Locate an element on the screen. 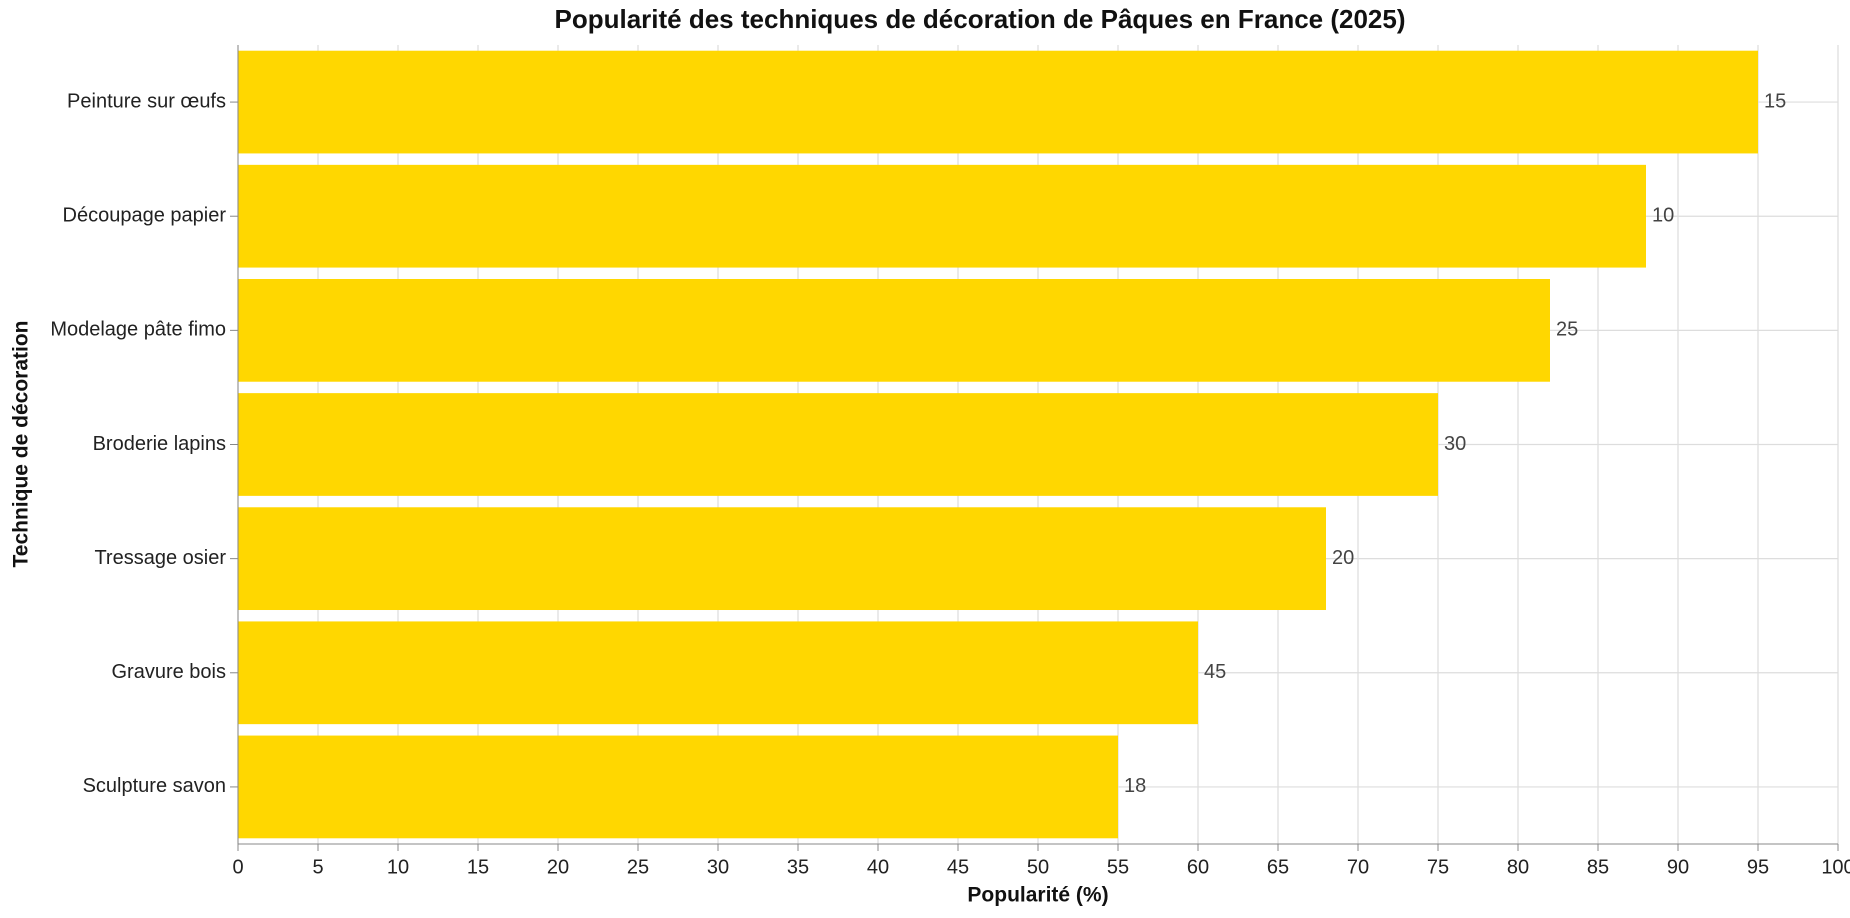 The height and width of the screenshot is (918, 1850). y-tick-label: Modelage pâte fimo is located at coordinates (138, 330).